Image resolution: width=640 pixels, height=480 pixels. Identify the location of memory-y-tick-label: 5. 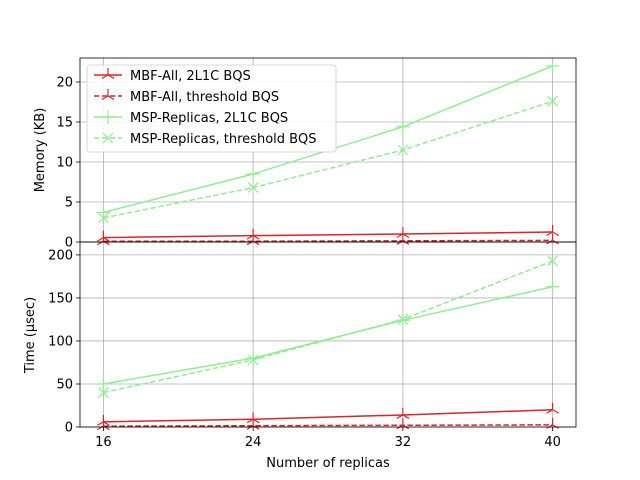
(69, 203).